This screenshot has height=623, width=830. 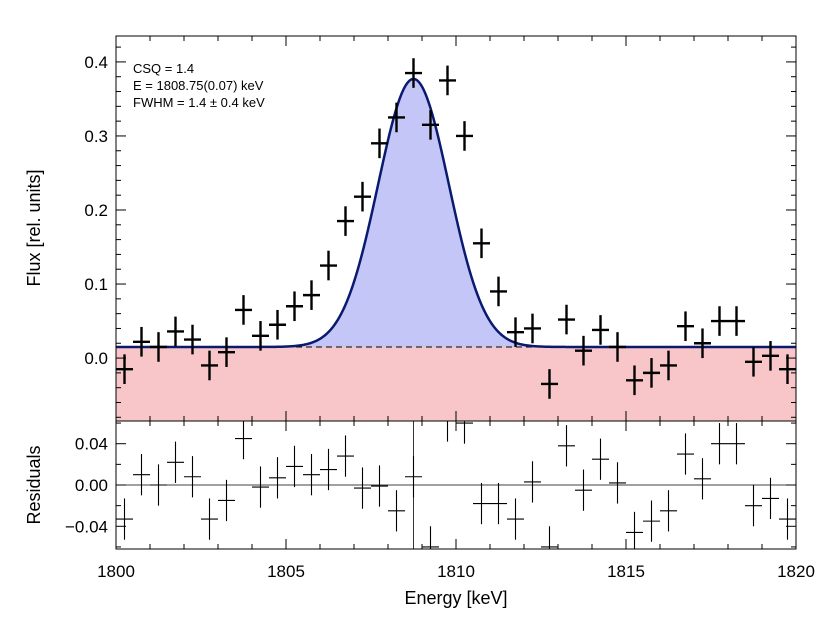 I want to click on x-tick-label: 1810, so click(x=456, y=571).